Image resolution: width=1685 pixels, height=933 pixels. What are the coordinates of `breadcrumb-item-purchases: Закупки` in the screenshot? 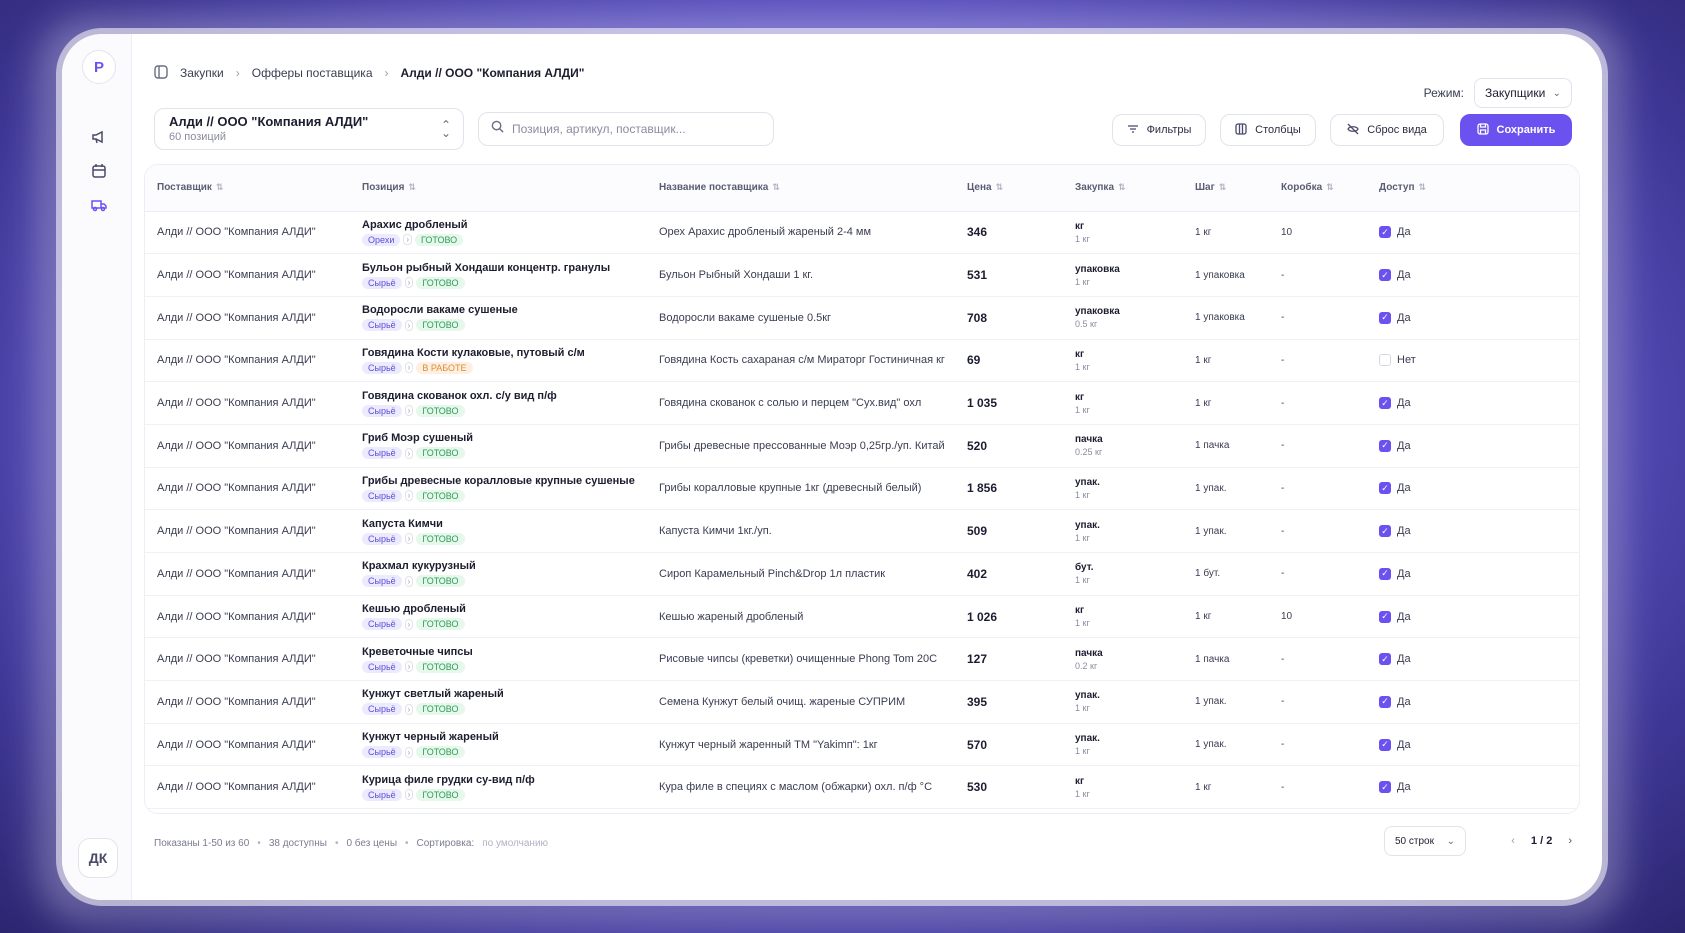 It's located at (202, 73).